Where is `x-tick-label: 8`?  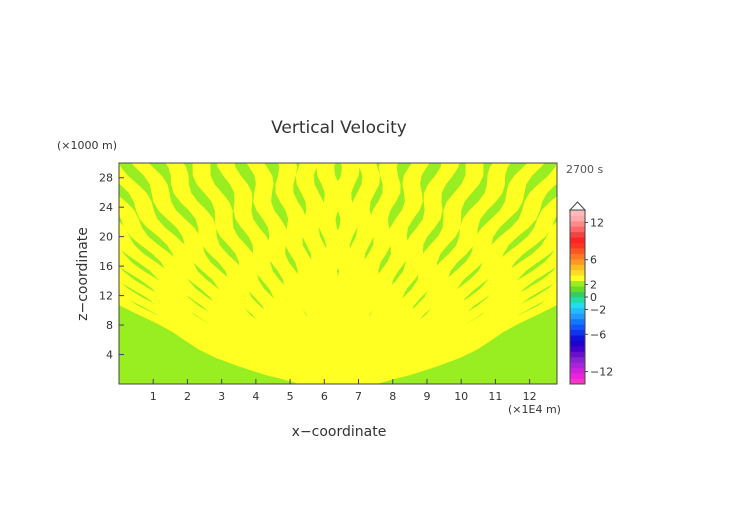
x-tick-label: 8 is located at coordinates (392, 396).